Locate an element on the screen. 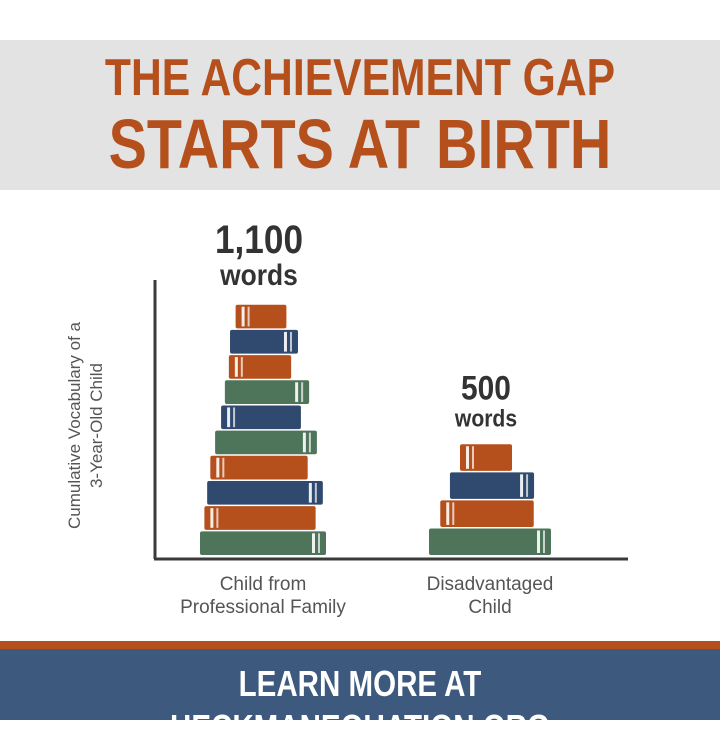  footer-band is located at coordinates (360, 684).